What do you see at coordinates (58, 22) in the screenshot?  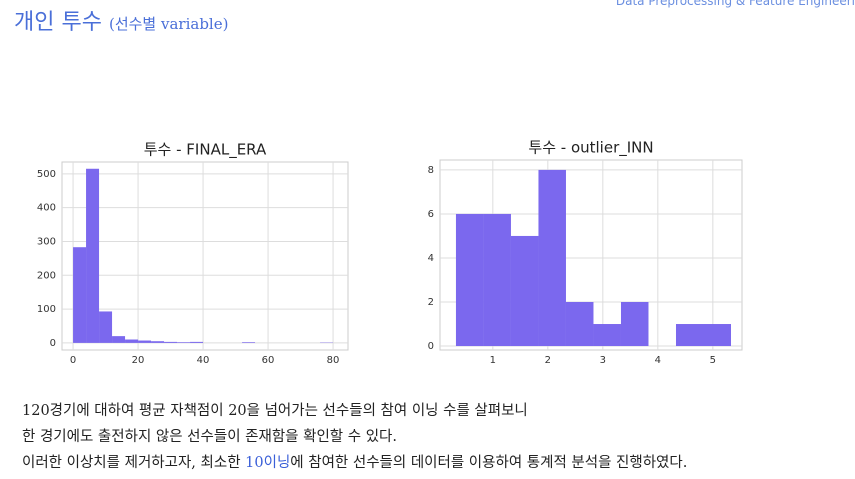 I see `title-text: 개인 투수` at bounding box center [58, 22].